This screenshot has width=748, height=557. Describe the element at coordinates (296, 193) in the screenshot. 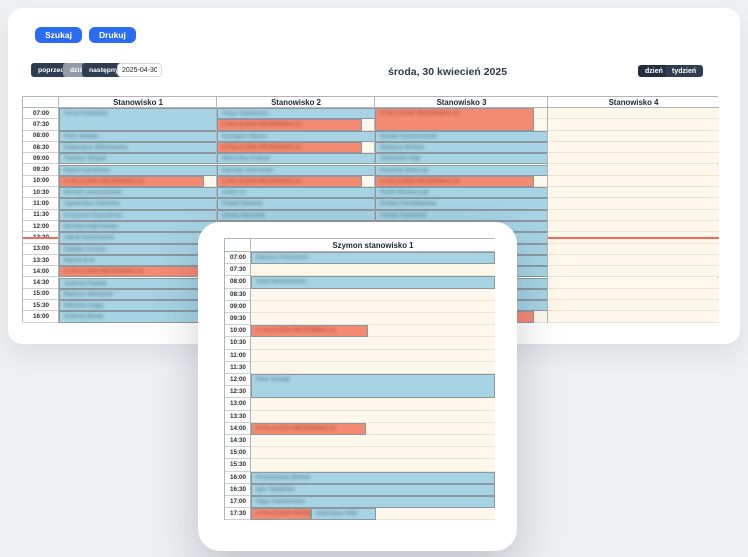

I see `appointment-block: Zofia Lis` at that location.